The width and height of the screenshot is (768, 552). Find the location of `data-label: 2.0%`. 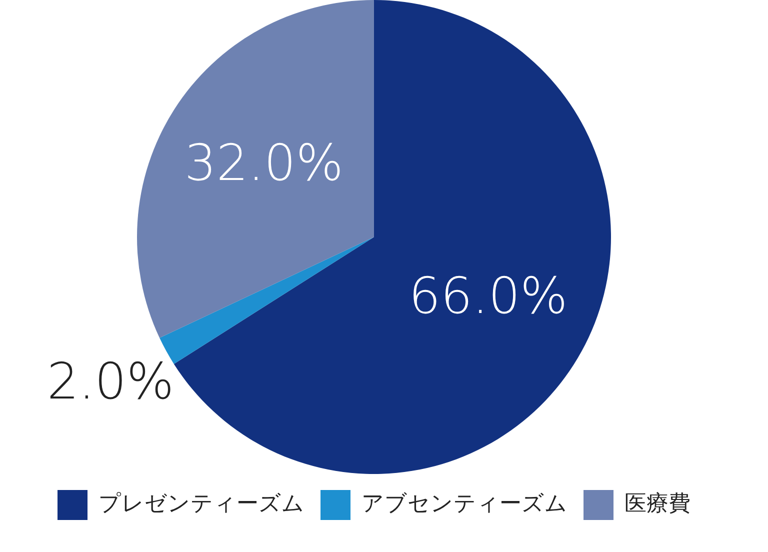

data-label: 2.0% is located at coordinates (110, 381).